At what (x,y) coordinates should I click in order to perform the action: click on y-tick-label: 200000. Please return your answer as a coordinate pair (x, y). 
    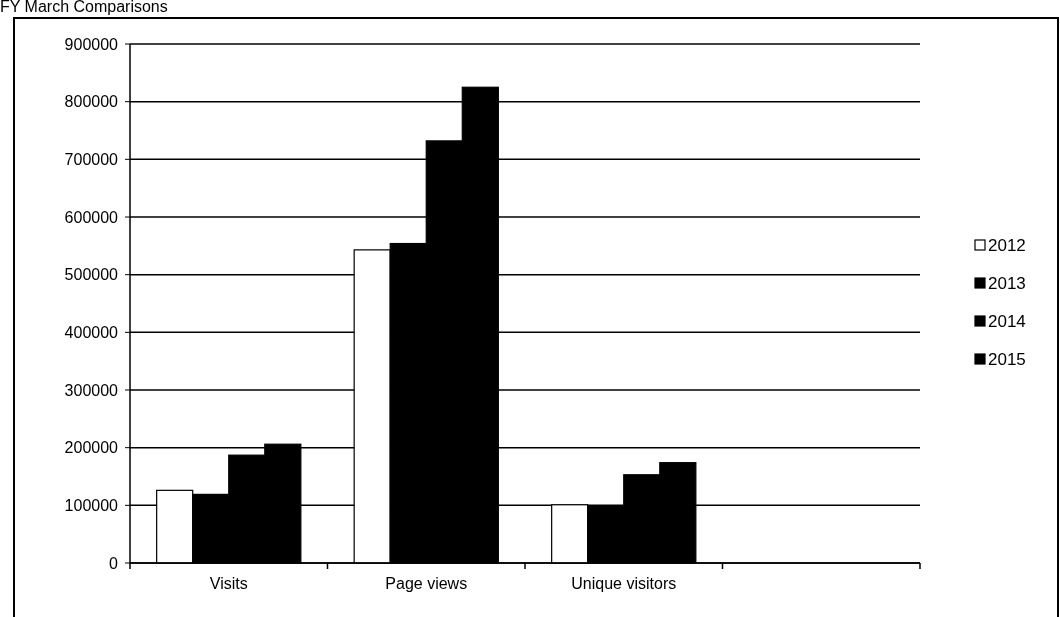
    Looking at the image, I should click on (91, 448).